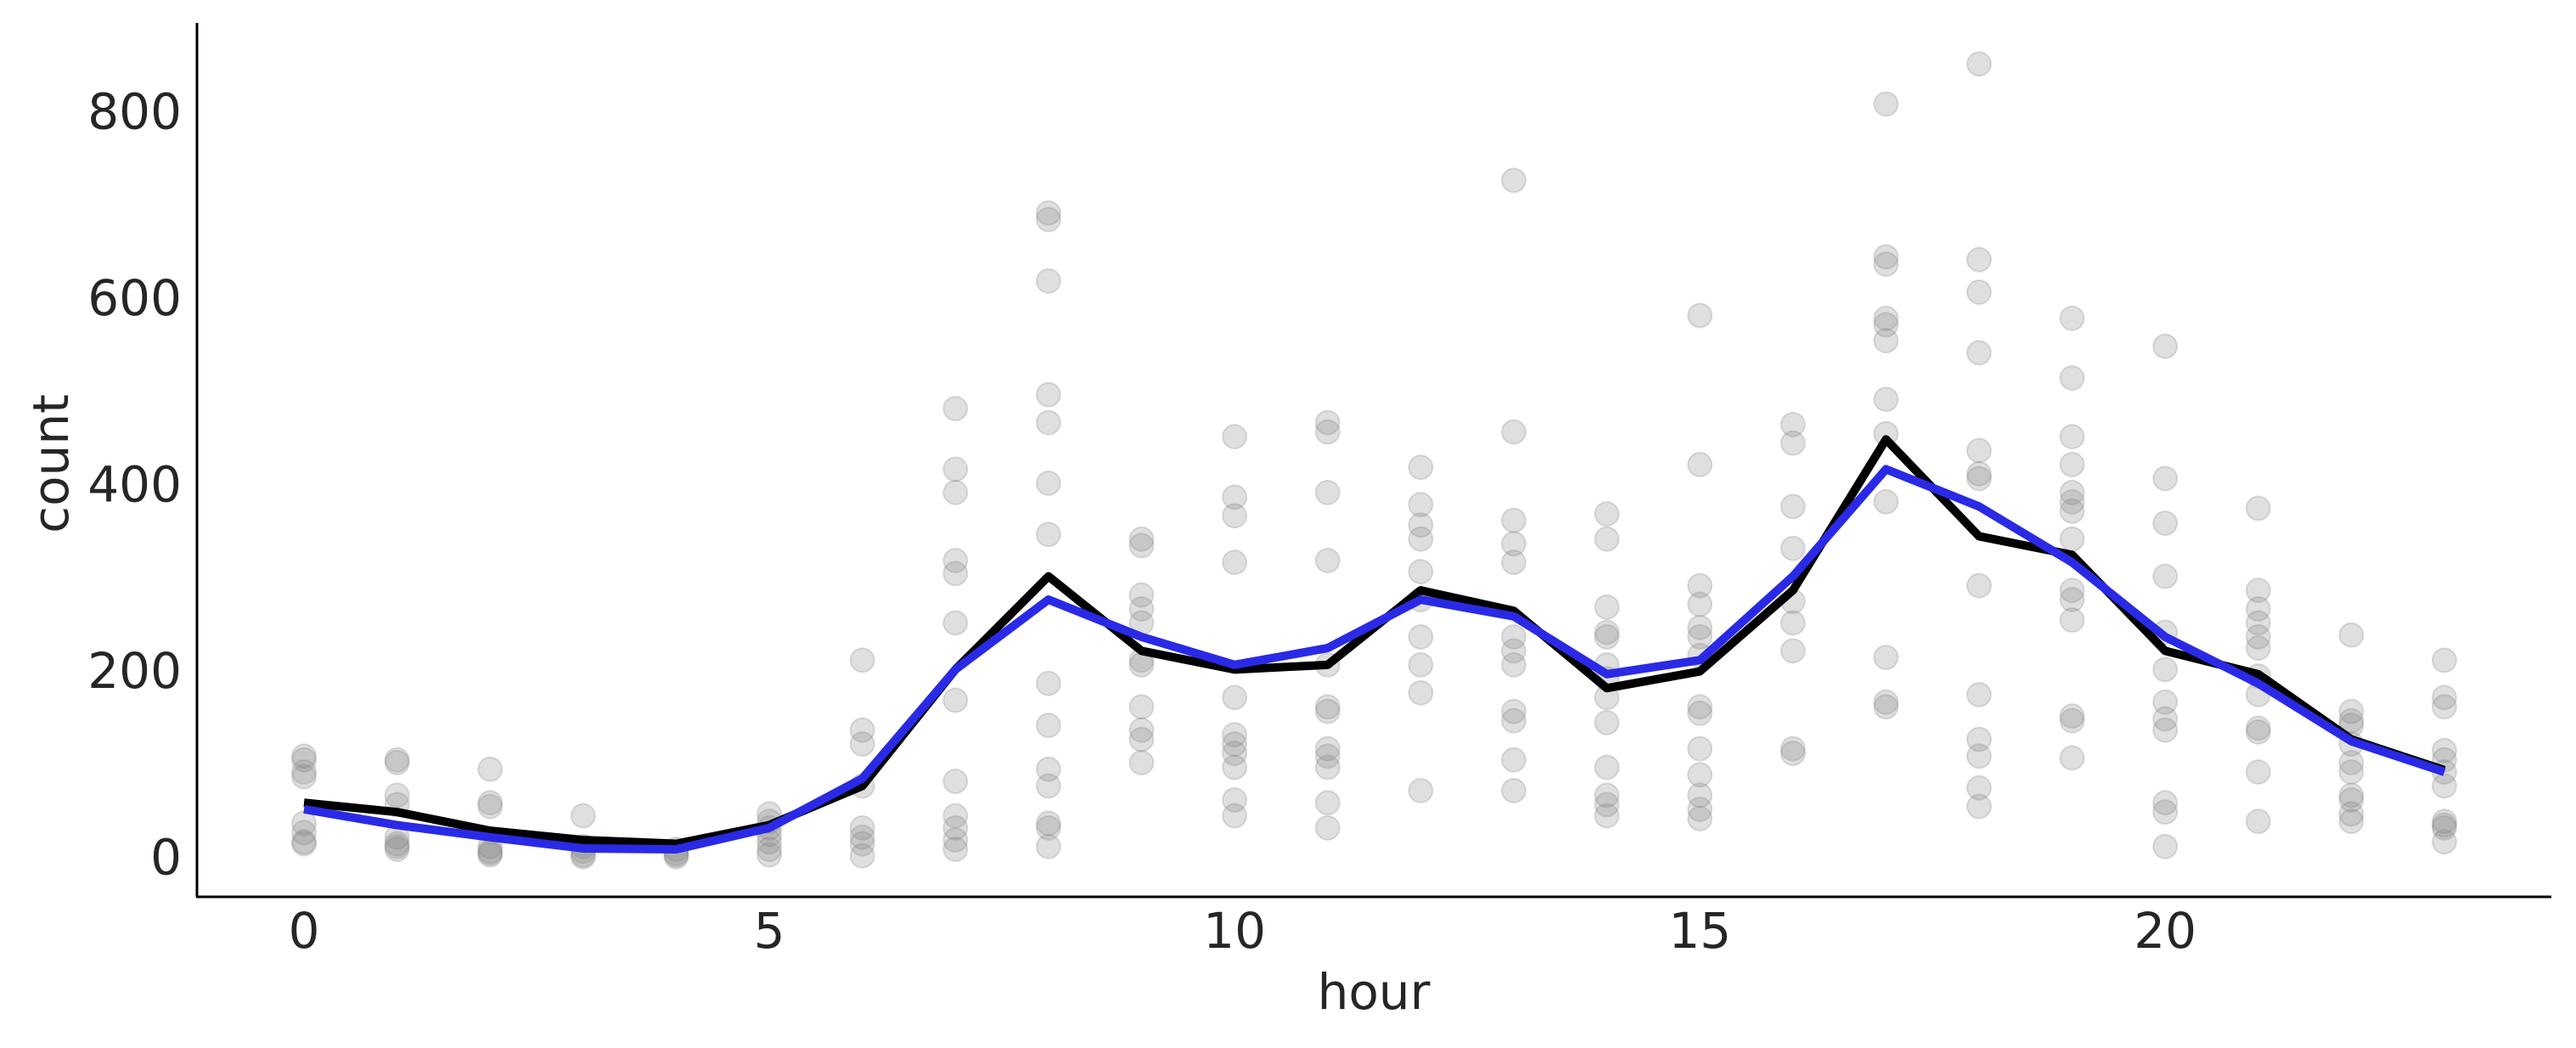 Image resolution: width=2576 pixels, height=1048 pixels. I want to click on x-tick-label: 5, so click(769, 931).